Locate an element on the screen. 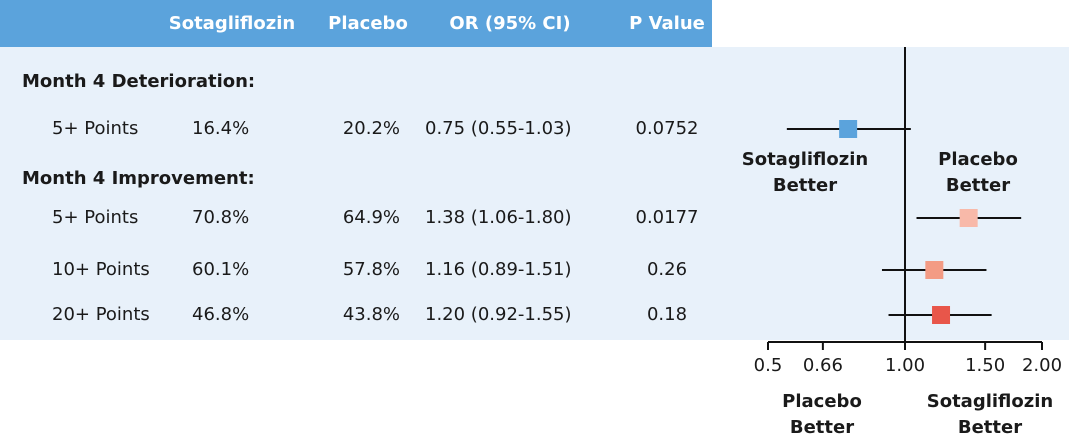  table-cell: 60.1% is located at coordinates (220, 269).